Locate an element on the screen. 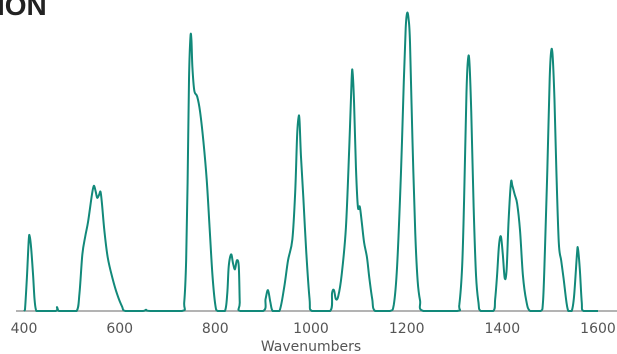  chart-title-fragment: ION is located at coordinates (23, 10).